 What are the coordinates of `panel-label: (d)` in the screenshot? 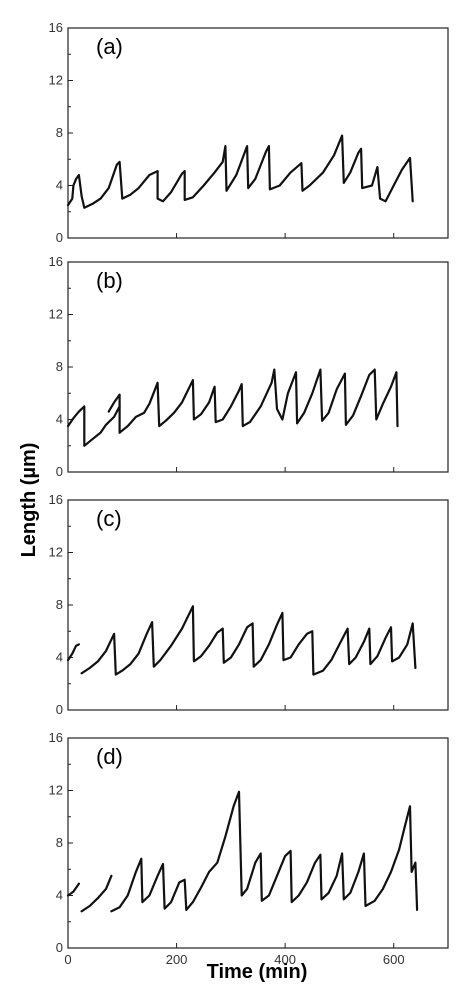 It's located at (109, 756).